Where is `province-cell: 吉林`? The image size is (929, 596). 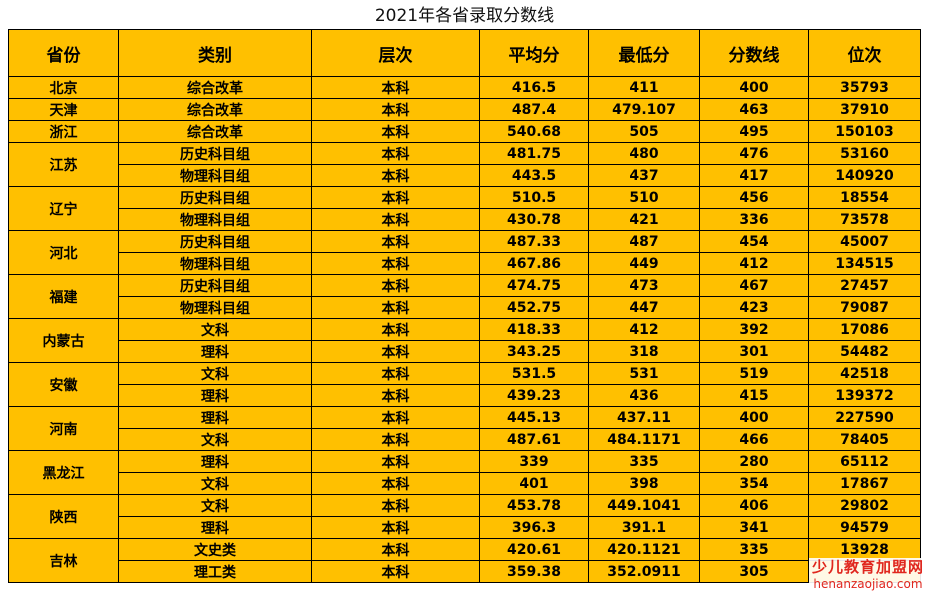
province-cell: 吉林 is located at coordinates (63, 560).